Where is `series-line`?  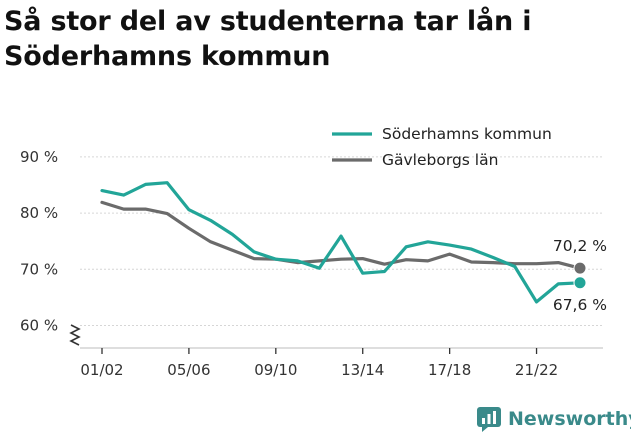
series-line is located at coordinates (341, 235).